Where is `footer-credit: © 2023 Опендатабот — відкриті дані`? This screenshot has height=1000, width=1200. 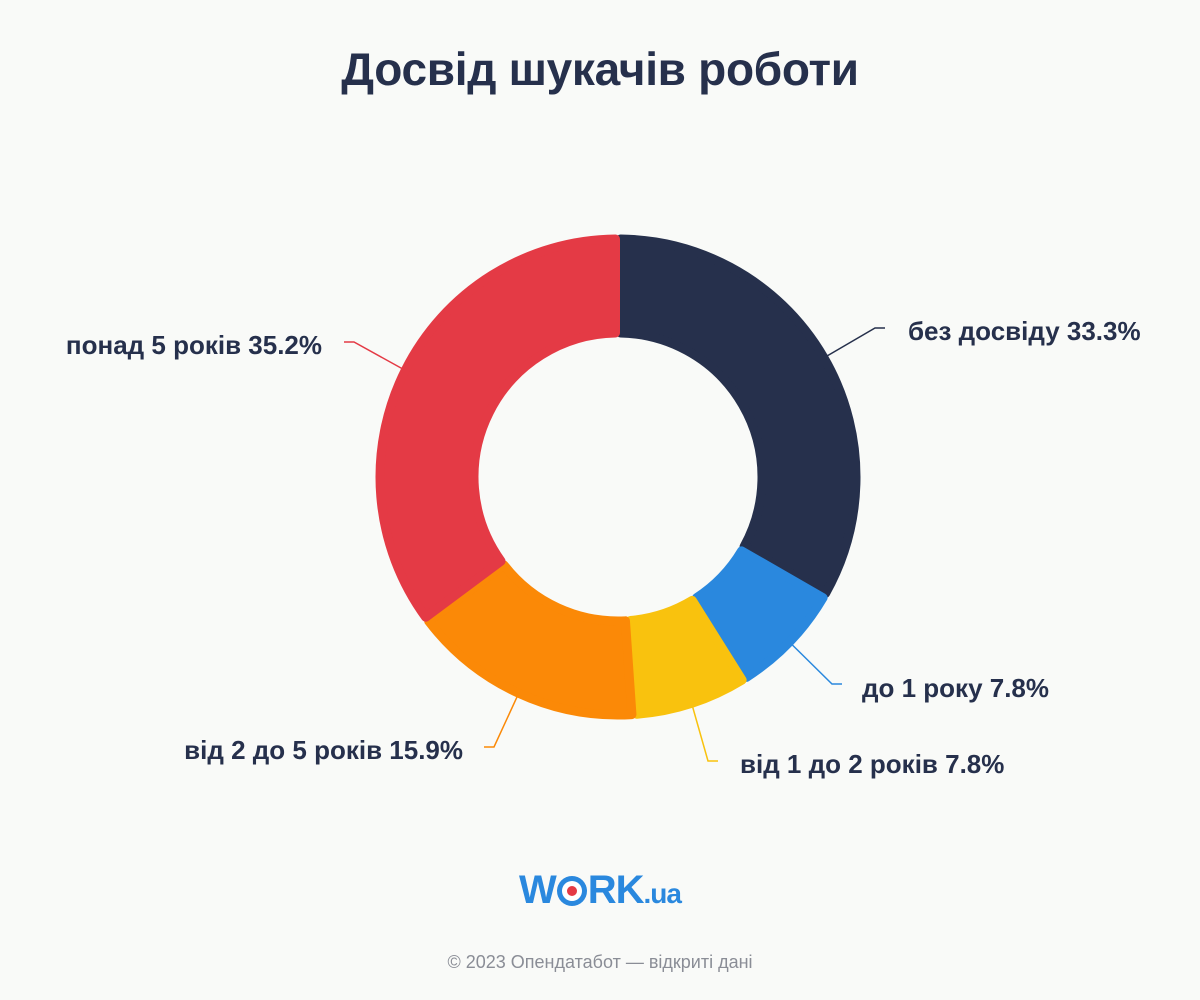 footer-credit: © 2023 Опендатабот — відкриті дані is located at coordinates (600, 962).